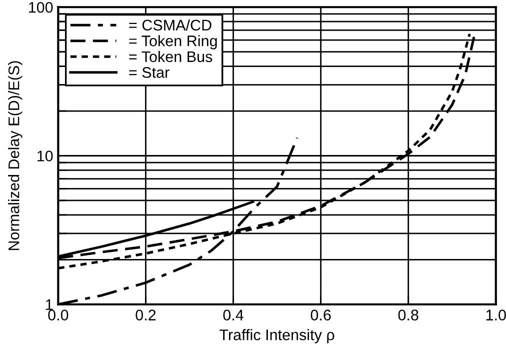 Image resolution: width=506 pixels, height=356 pixels. What do you see at coordinates (233, 315) in the screenshot?
I see `x-tick-label: 0.4` at bounding box center [233, 315].